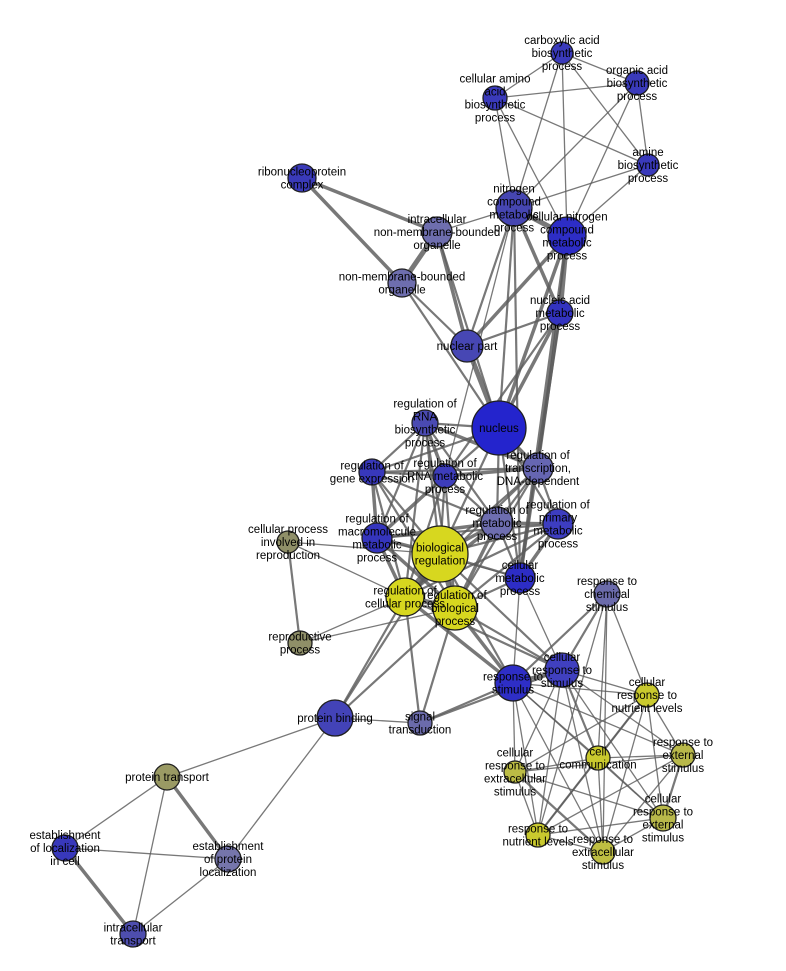 The width and height of the screenshot is (786, 971). I want to click on graph-edge-ccomm-rext, so click(640, 756).